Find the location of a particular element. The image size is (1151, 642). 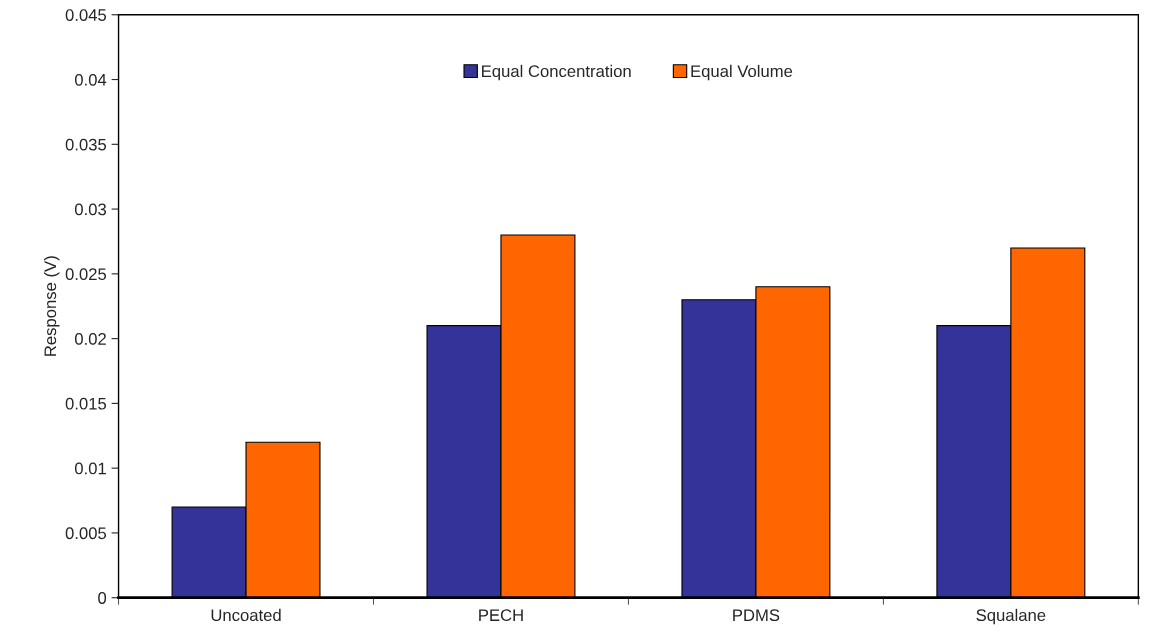

y-tick-label: 0 is located at coordinates (102, 598).